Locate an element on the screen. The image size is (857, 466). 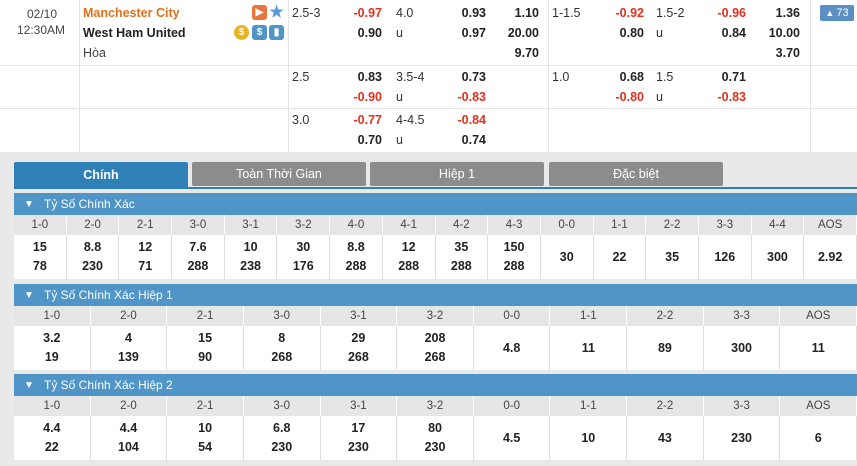
tab-first-half: Hiệp 1 is located at coordinates (457, 174).